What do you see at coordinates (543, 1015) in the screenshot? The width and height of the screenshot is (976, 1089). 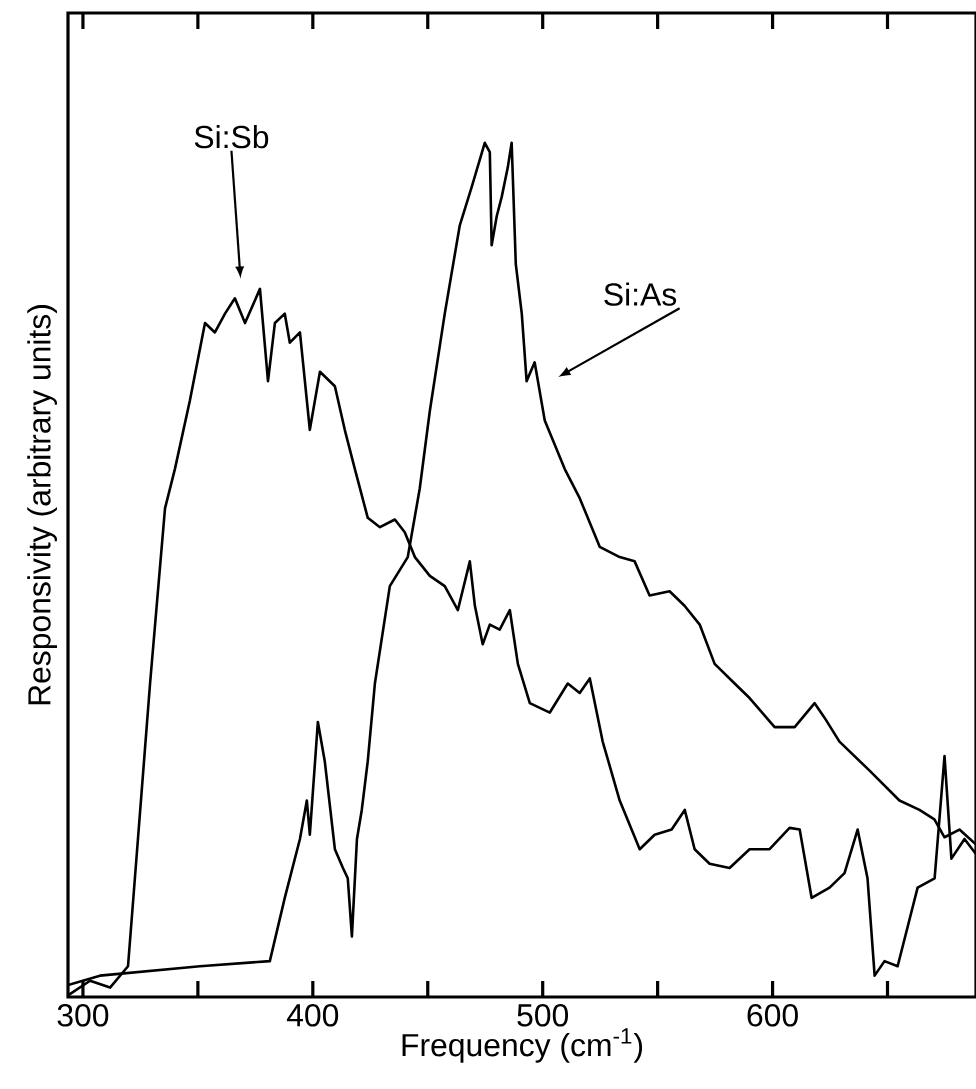 I see `x-tick-label: 500` at bounding box center [543, 1015].